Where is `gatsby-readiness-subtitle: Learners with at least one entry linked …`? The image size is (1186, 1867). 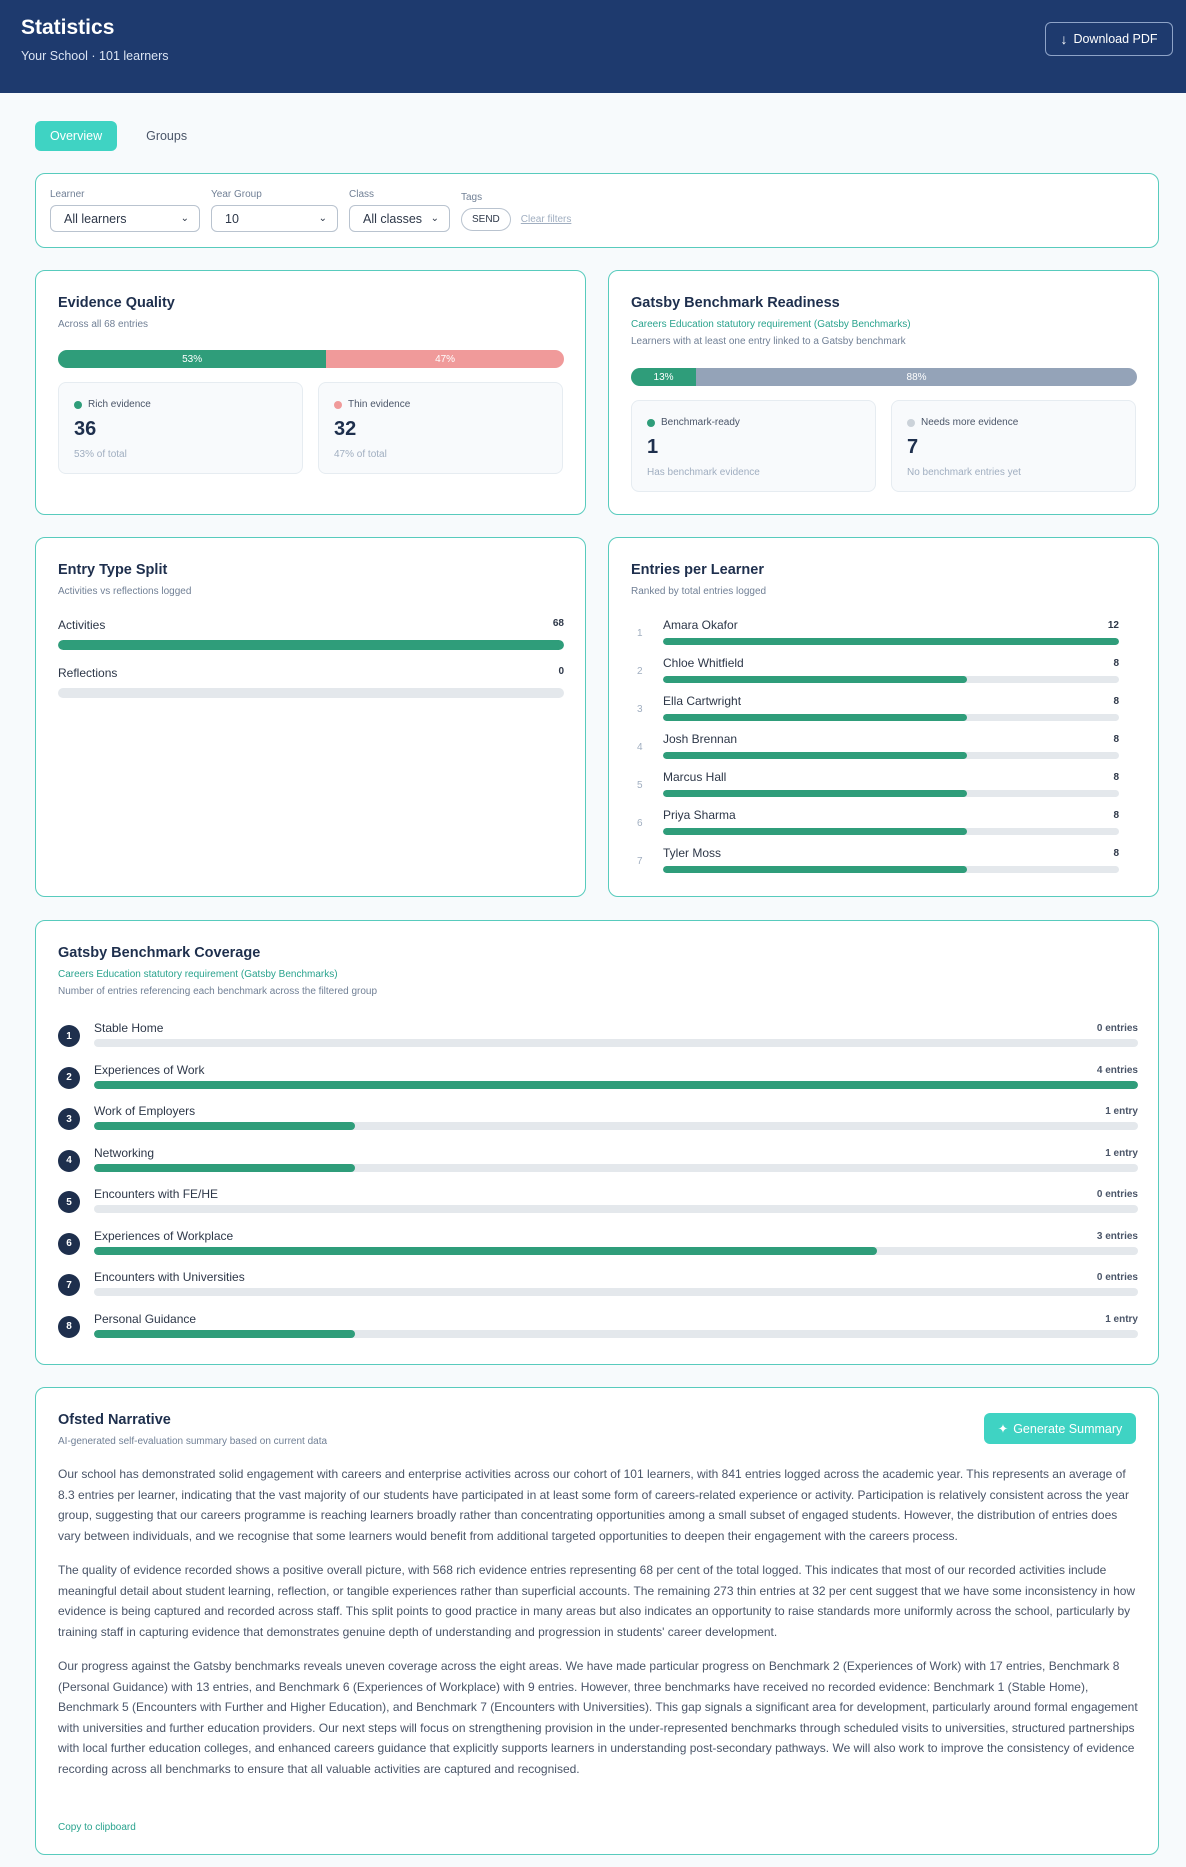
gatsby-readiness-subtitle: Learners with at least one entry linked … is located at coordinates (768, 341).